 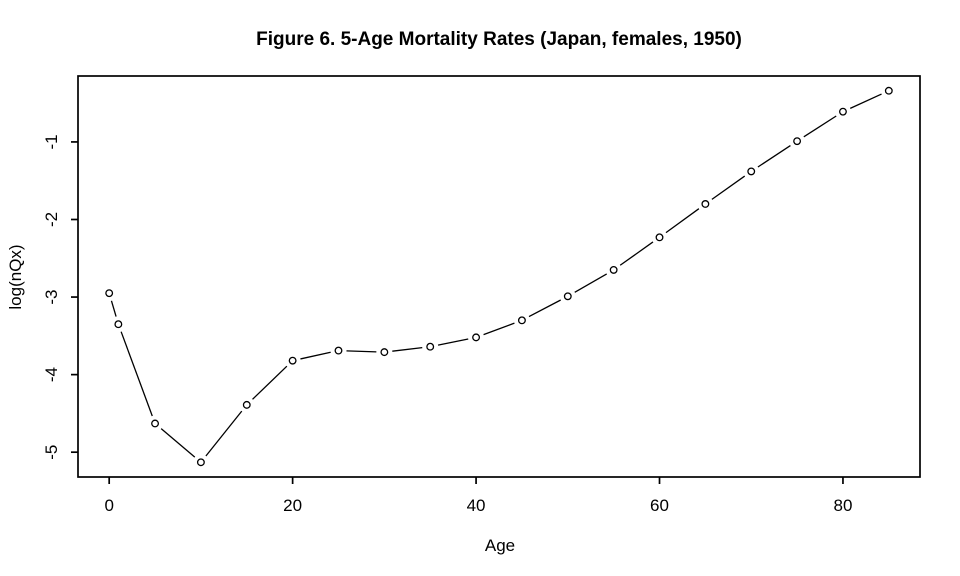 What do you see at coordinates (108, 505) in the screenshot?
I see `x-tick-label: 0` at bounding box center [108, 505].